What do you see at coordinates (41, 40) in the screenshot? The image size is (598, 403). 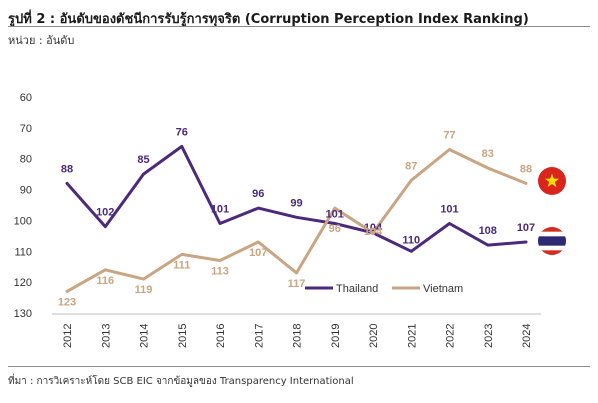 I see `unit-label: หน่วย : อันดับ` at bounding box center [41, 40].